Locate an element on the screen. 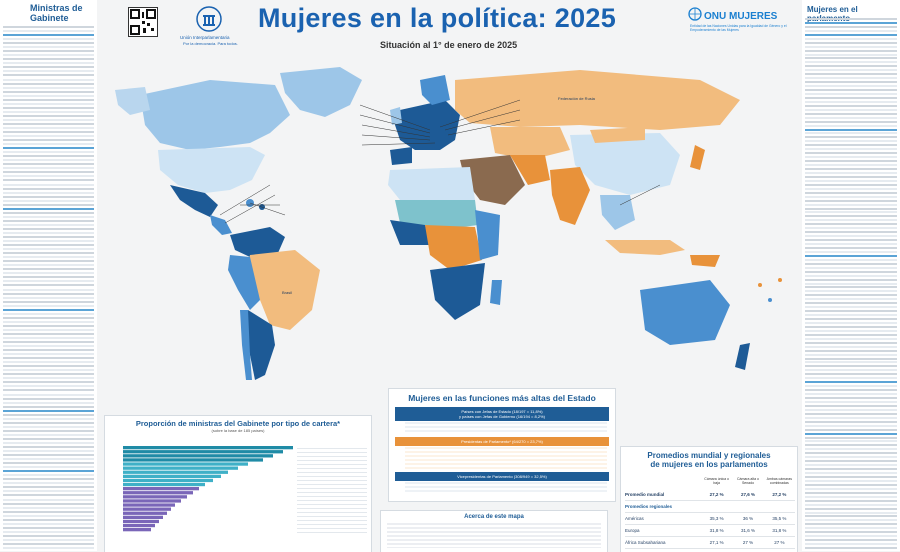  speakers-list is located at coordinates (506, 458).